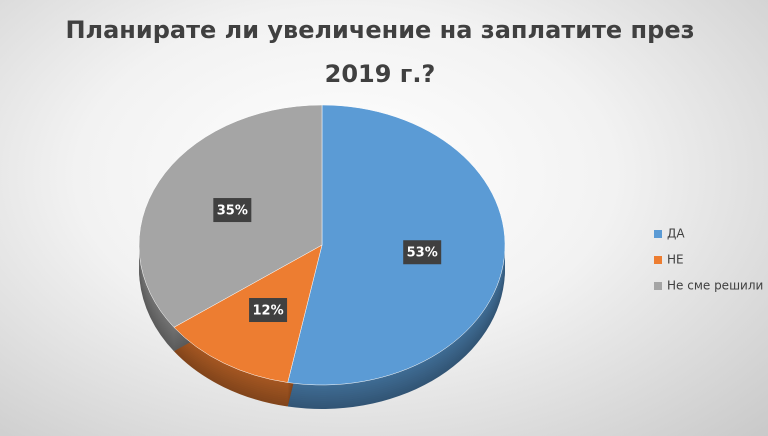 This screenshot has height=436, width=768. Describe the element at coordinates (248, 313) in the screenshot. I see `slice` at that location.